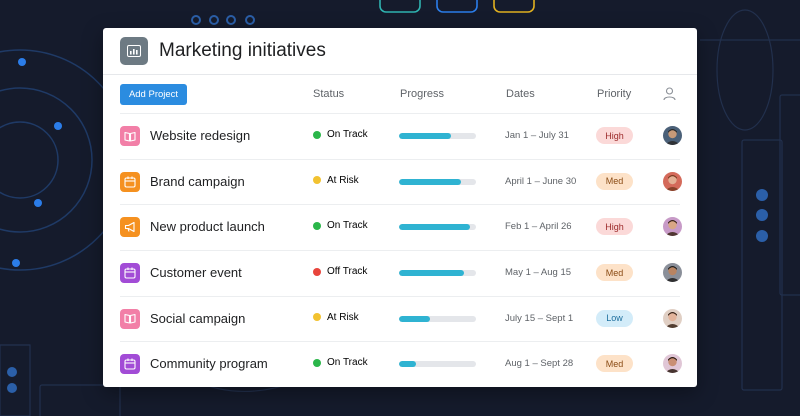  I want to click on status-label: Off Track, so click(347, 272).